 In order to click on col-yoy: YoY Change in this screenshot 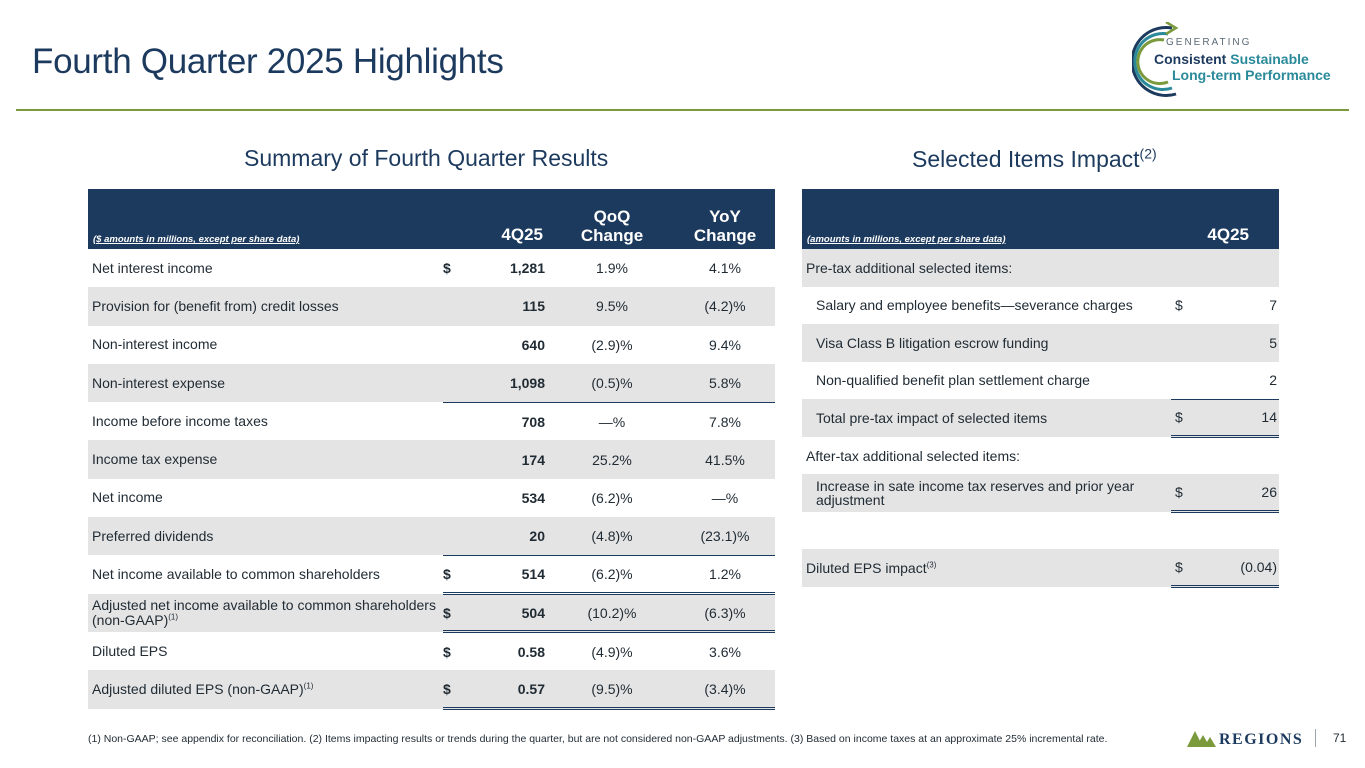, I will do `click(725, 226)`.